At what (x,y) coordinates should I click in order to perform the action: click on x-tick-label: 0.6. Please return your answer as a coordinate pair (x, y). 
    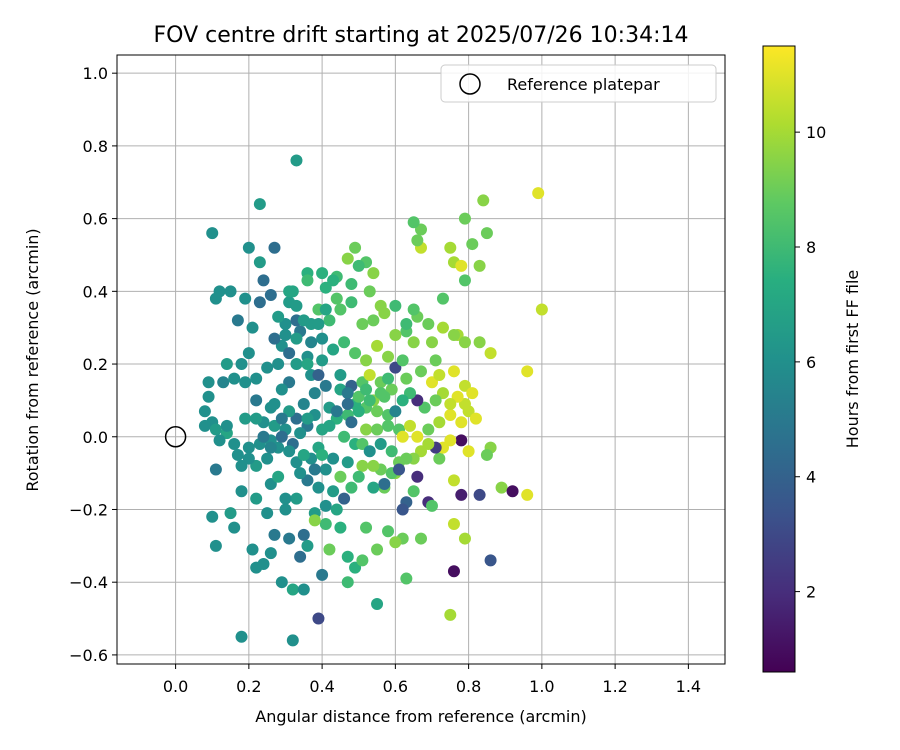
    Looking at the image, I should click on (395, 686).